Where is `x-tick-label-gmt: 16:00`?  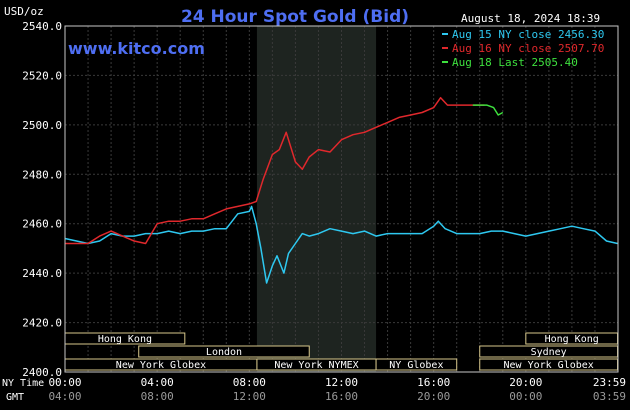 x-tick-label-gmt: 16:00 is located at coordinates (341, 396).